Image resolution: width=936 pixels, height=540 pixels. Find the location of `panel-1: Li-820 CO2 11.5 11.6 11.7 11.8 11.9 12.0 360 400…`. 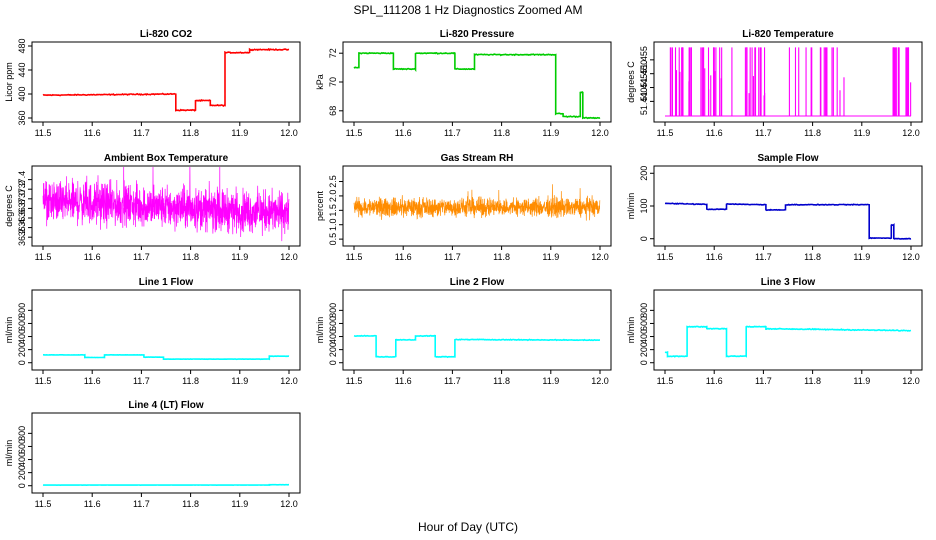

panel-1: Li-820 CO2 11.5 11.6 11.7 11.8 11.9 12.0 360 400… is located at coordinates (152, 83).